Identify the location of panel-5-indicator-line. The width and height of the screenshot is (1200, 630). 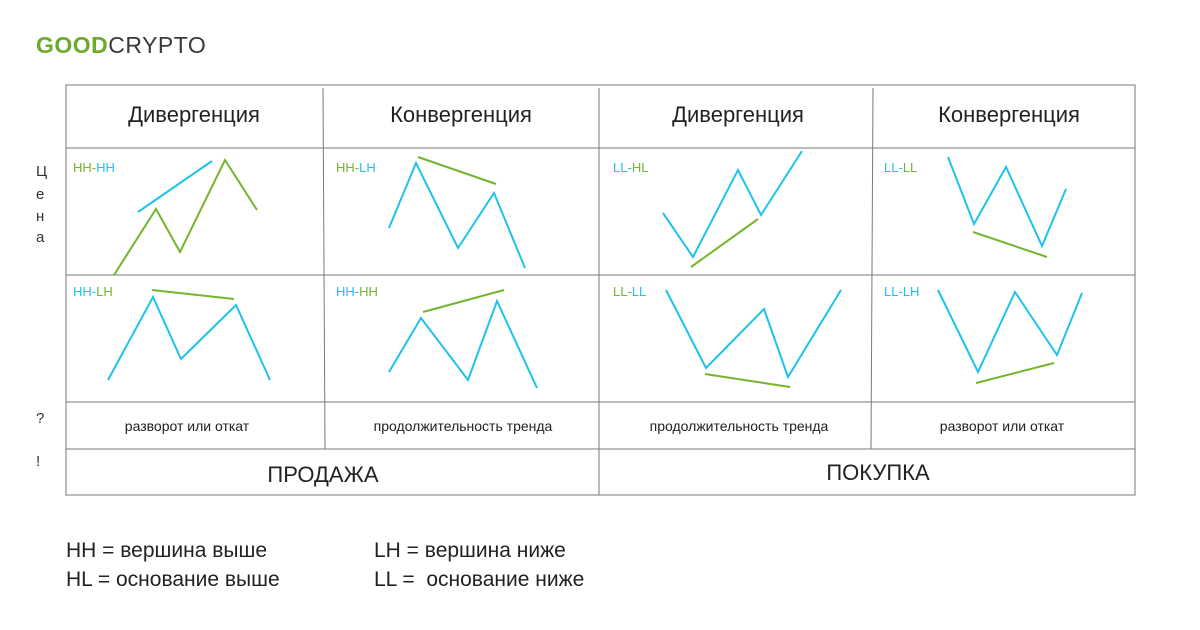
(189, 337).